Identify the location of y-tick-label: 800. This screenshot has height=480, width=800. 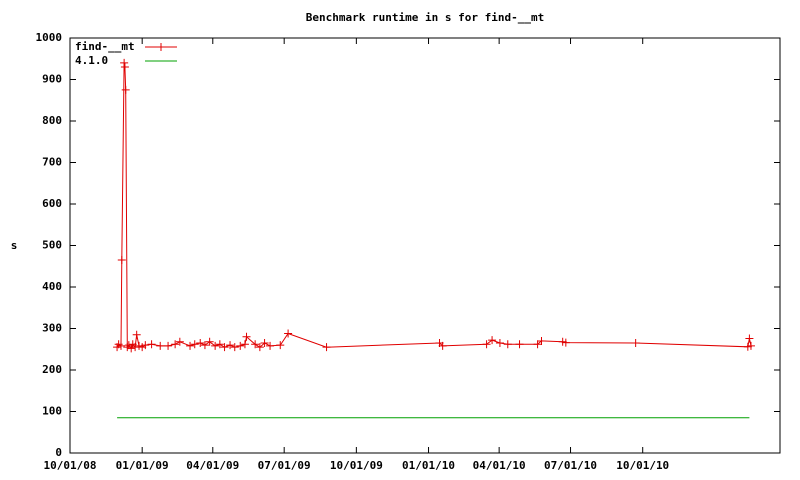
(52, 120).